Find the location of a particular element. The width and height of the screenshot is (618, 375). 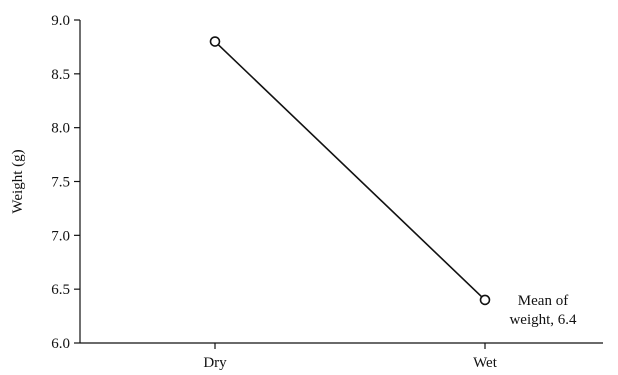

data-point-wet is located at coordinates (485, 300).